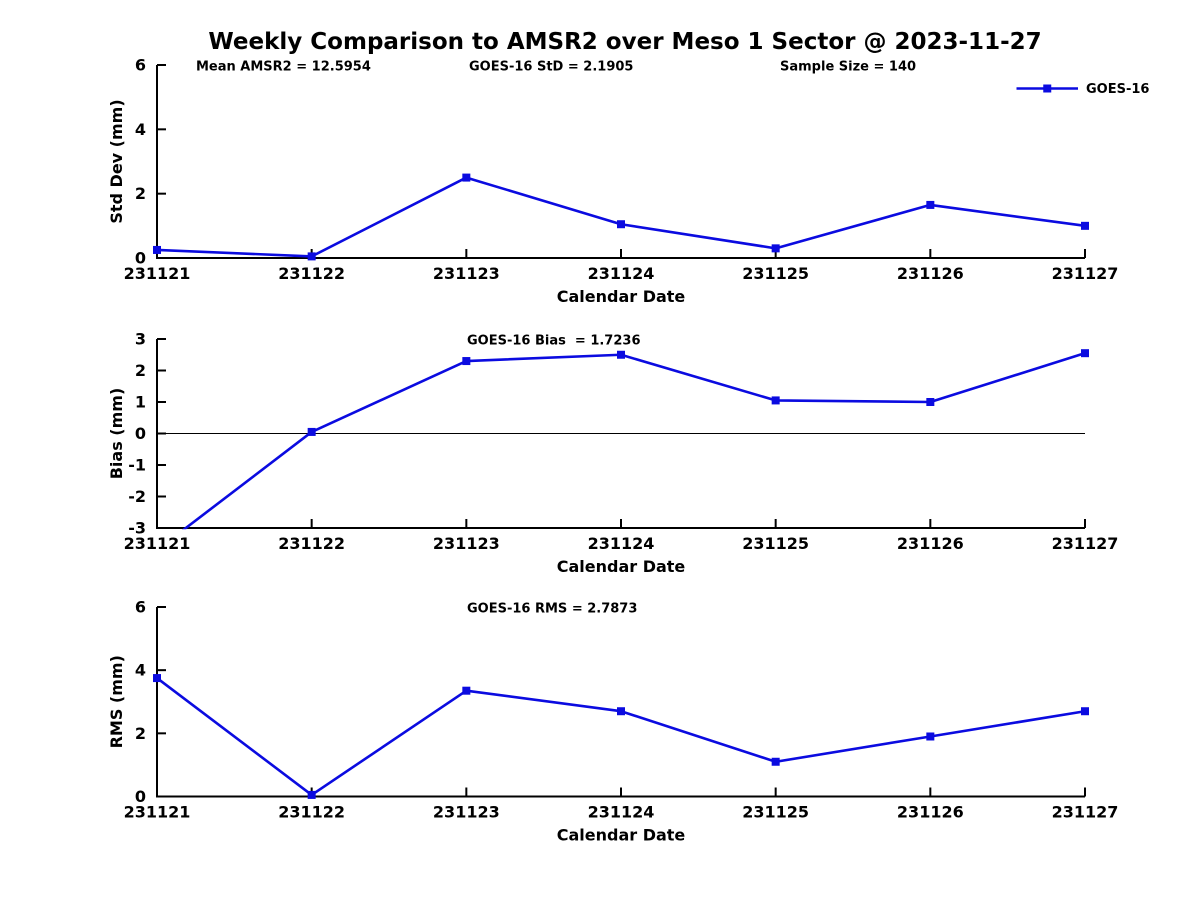  I want to click on y-axis-title: Bias (mm), so click(116, 434).